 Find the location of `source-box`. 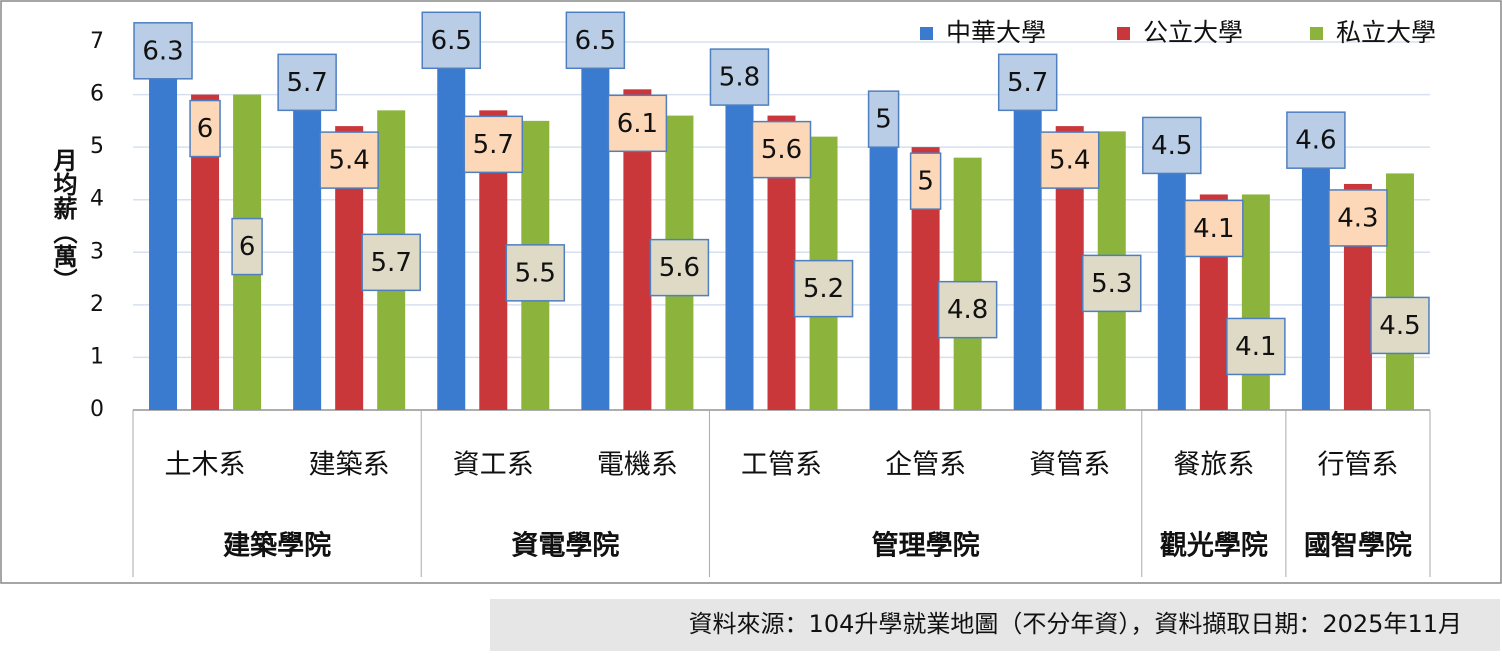

source-box is located at coordinates (995, 625).